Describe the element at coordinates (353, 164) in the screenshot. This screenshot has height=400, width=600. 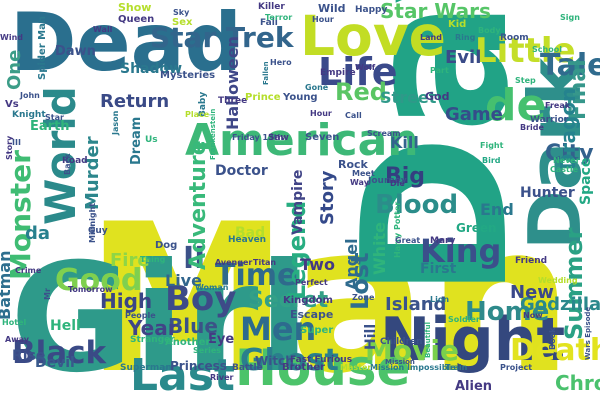
I see `word-cloud-word: Rock` at that location.